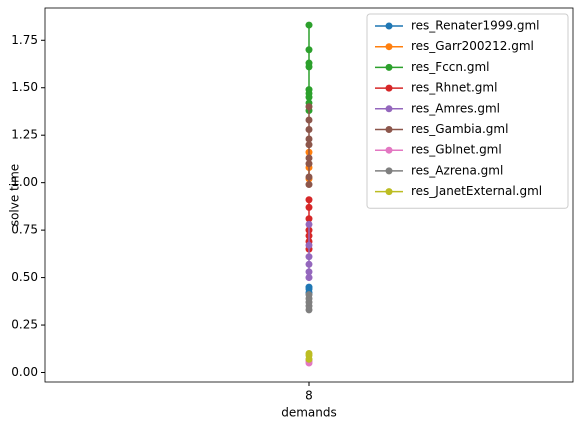 The height and width of the screenshot is (436, 579). I want to click on y-tick-label: 0.75, so click(24, 230).